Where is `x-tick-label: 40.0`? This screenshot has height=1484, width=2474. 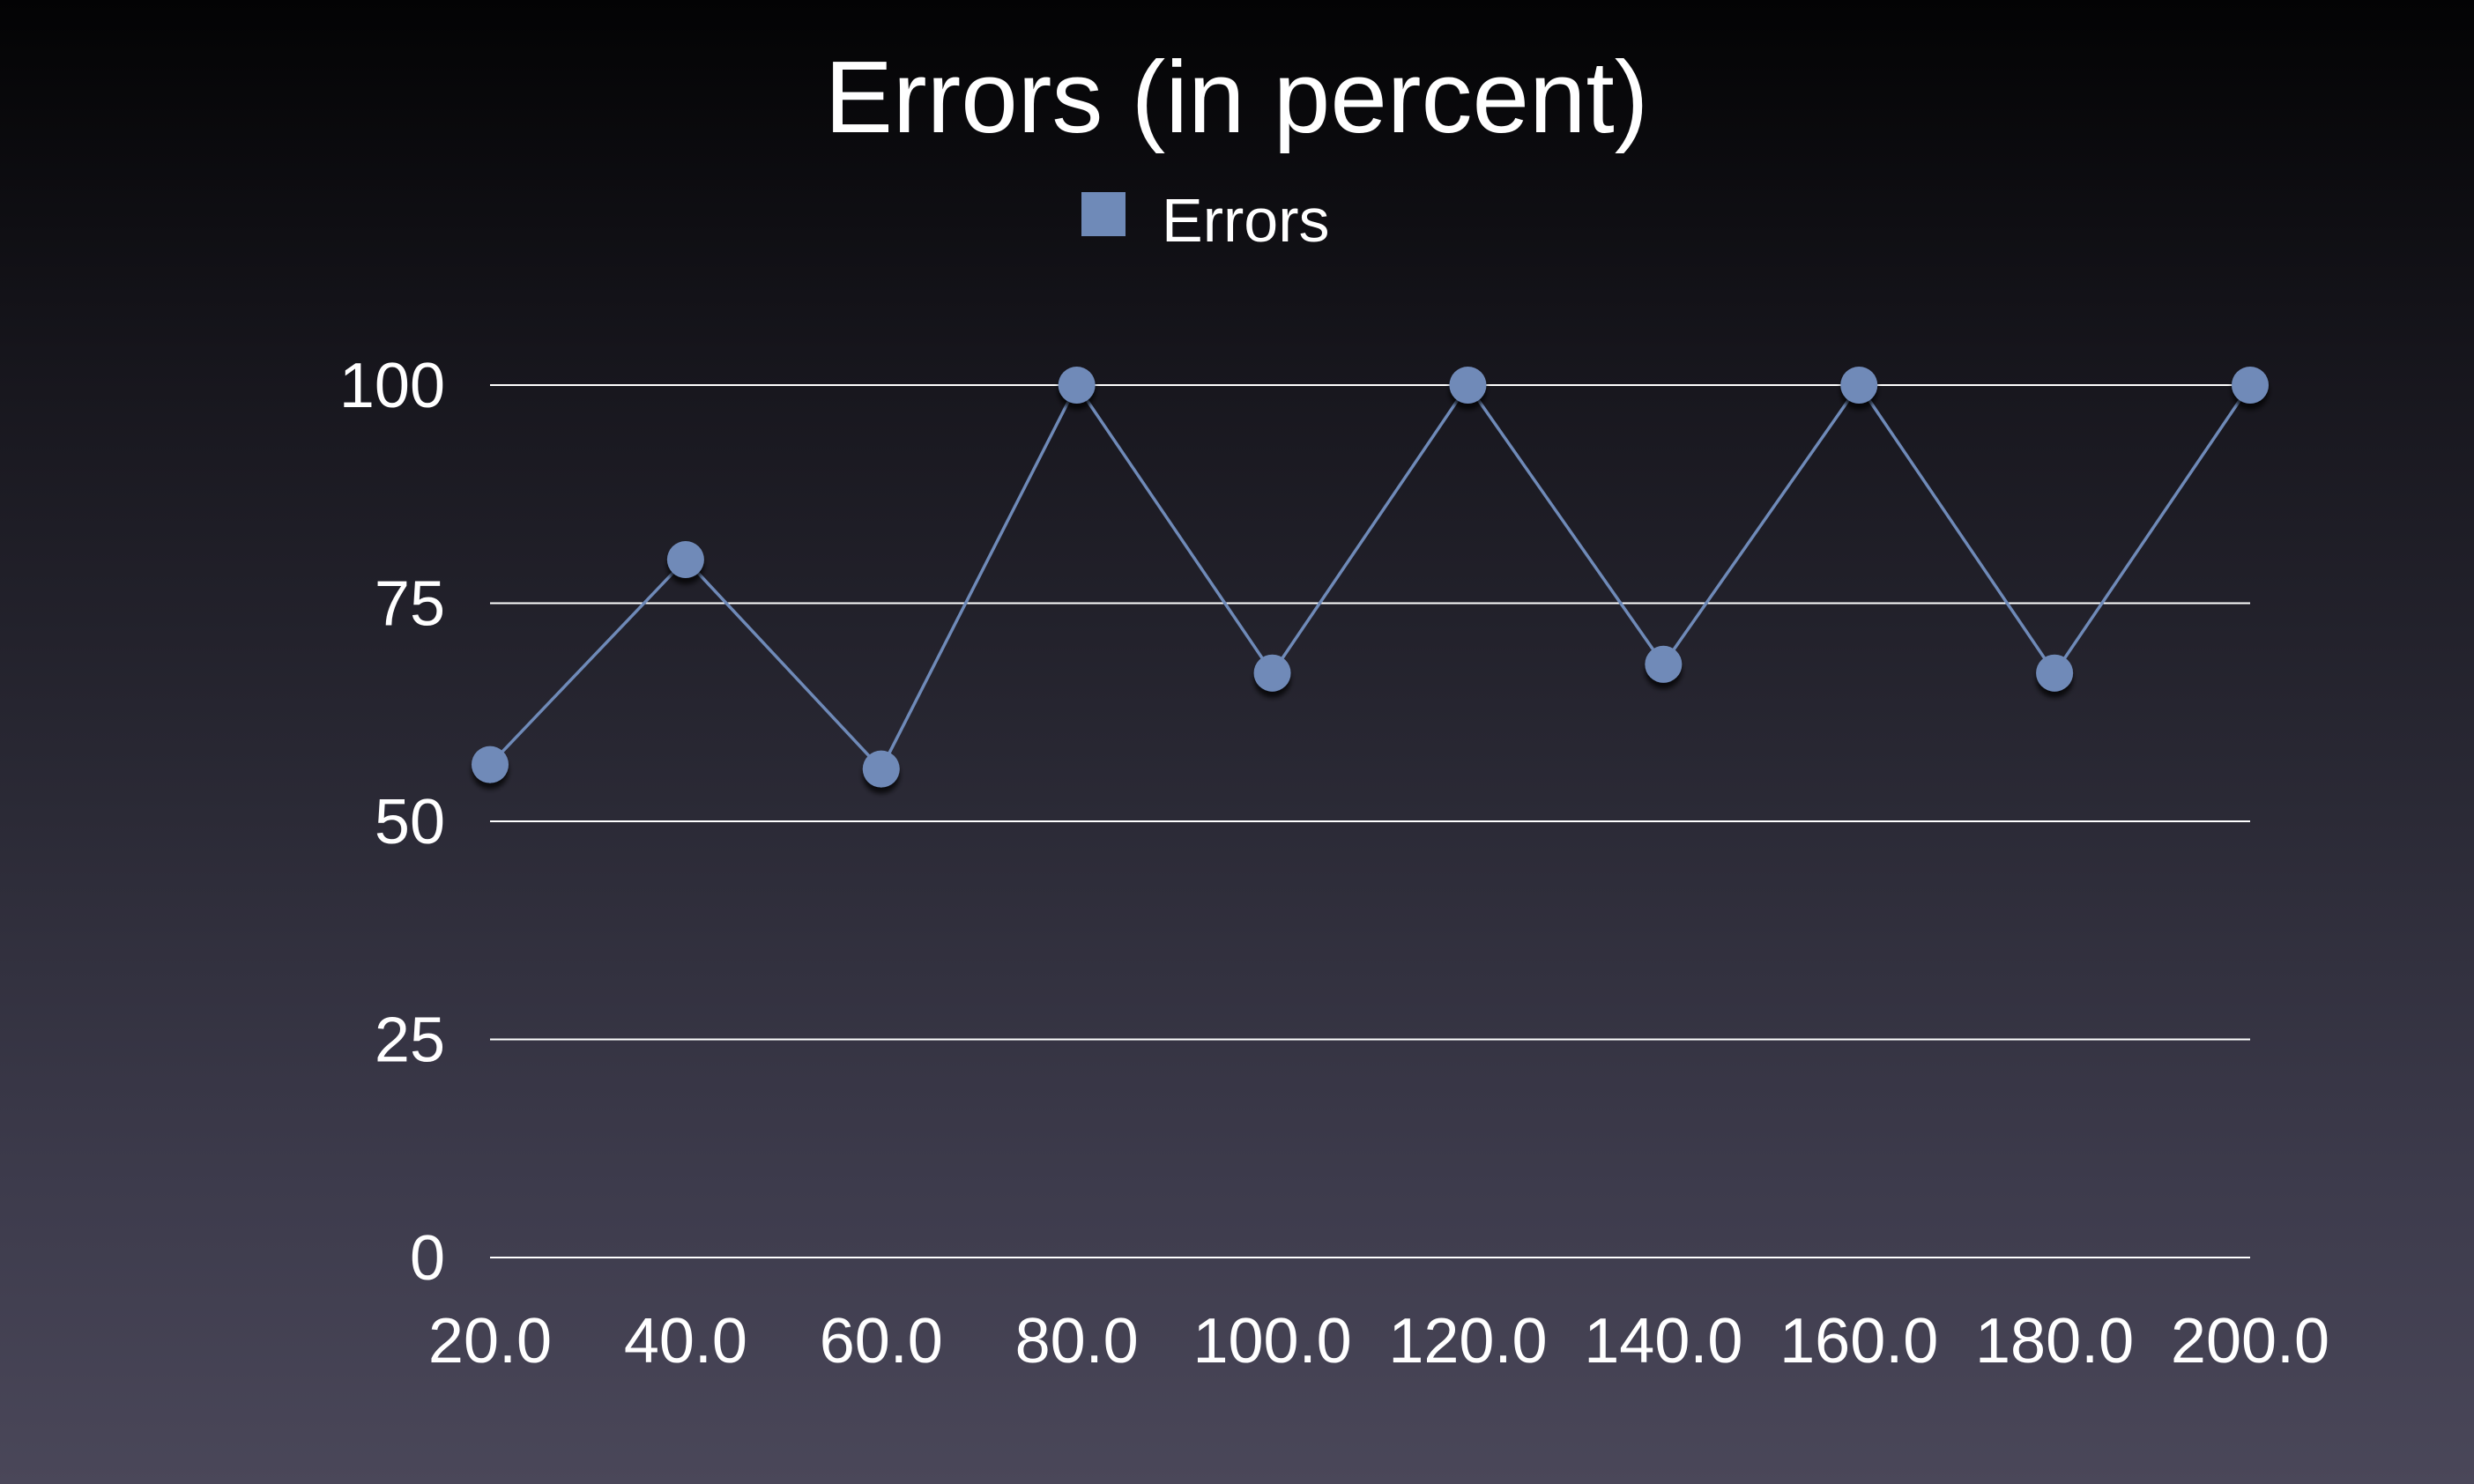 x-tick-label: 40.0 is located at coordinates (685, 1341).